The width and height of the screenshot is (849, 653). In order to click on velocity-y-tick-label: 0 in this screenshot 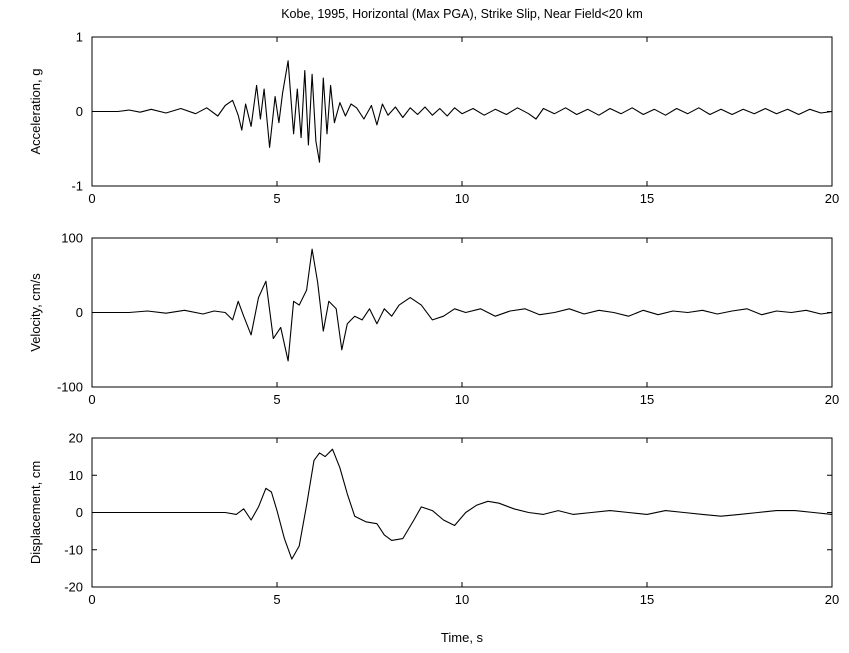, I will do `click(79, 312)`.